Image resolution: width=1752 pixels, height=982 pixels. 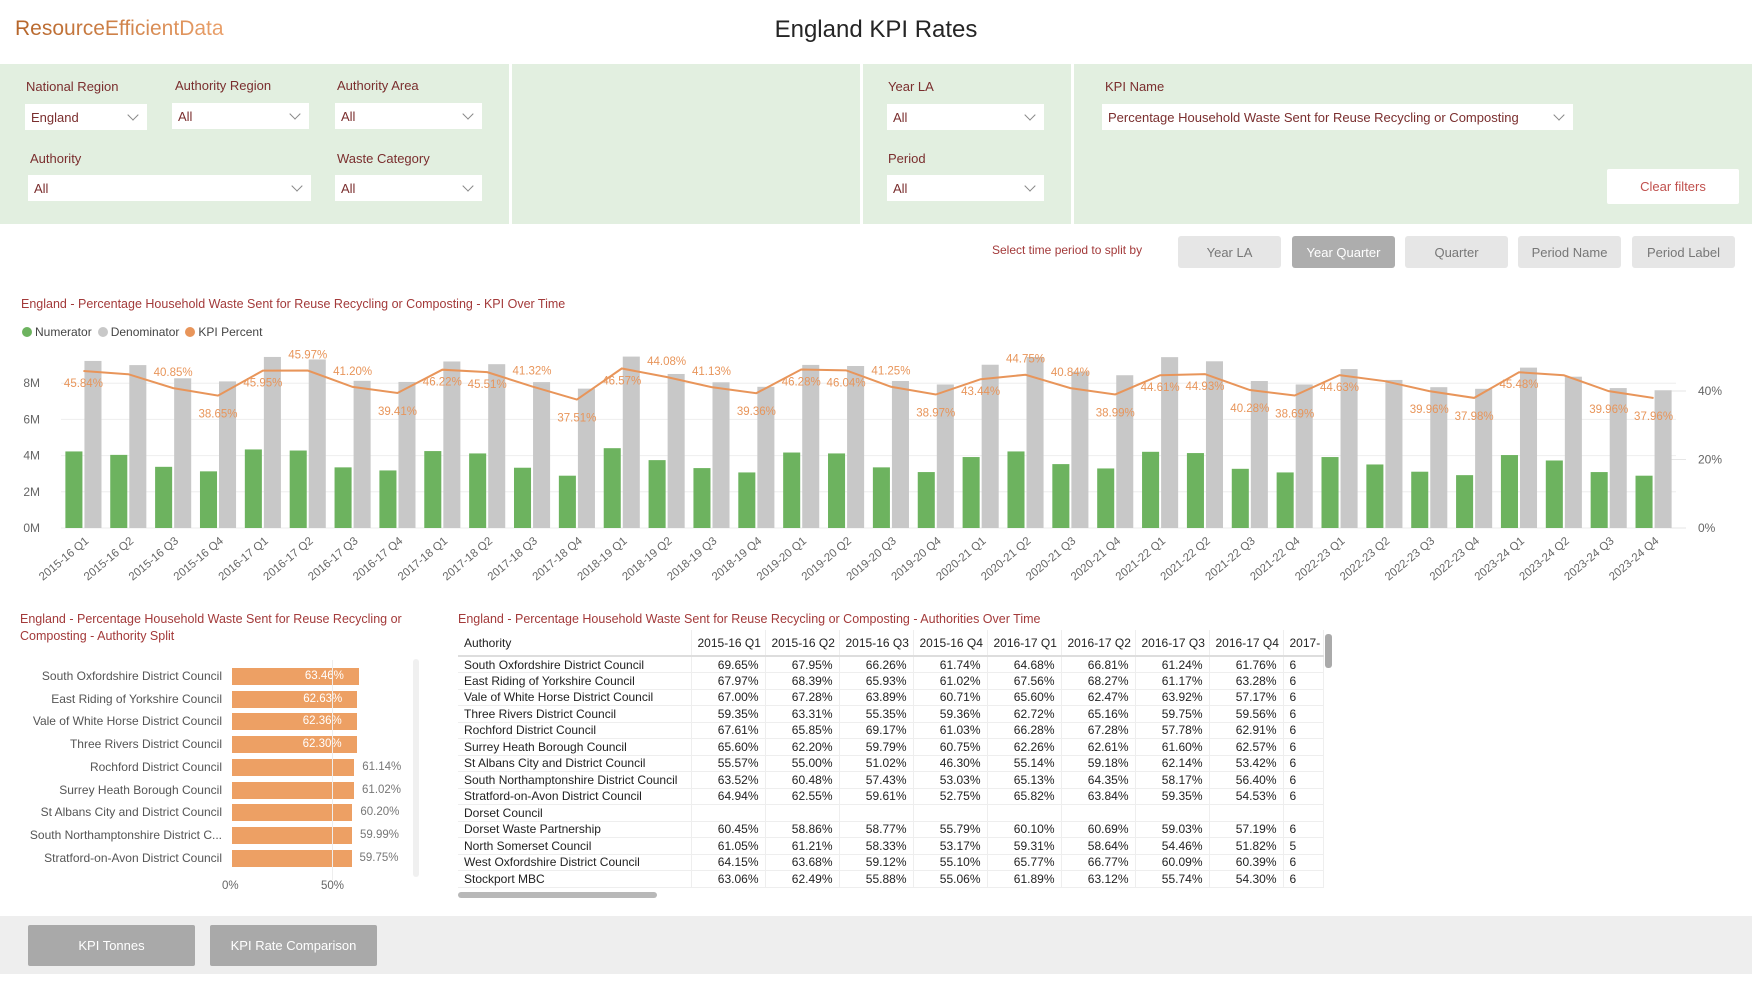 I want to click on period-dropdown: All, so click(x=965, y=188).